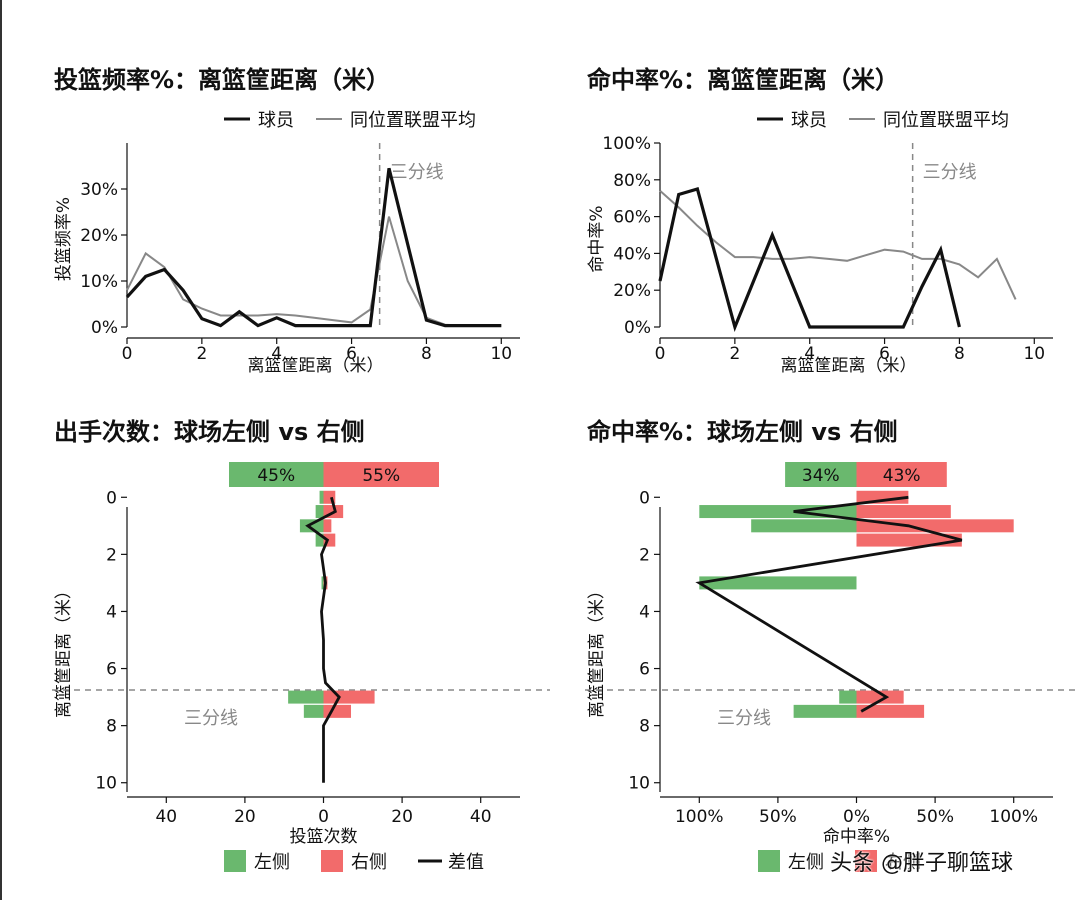 This screenshot has height=900, width=1080. I want to click on split-bar-left-label: 34%, so click(821, 476).